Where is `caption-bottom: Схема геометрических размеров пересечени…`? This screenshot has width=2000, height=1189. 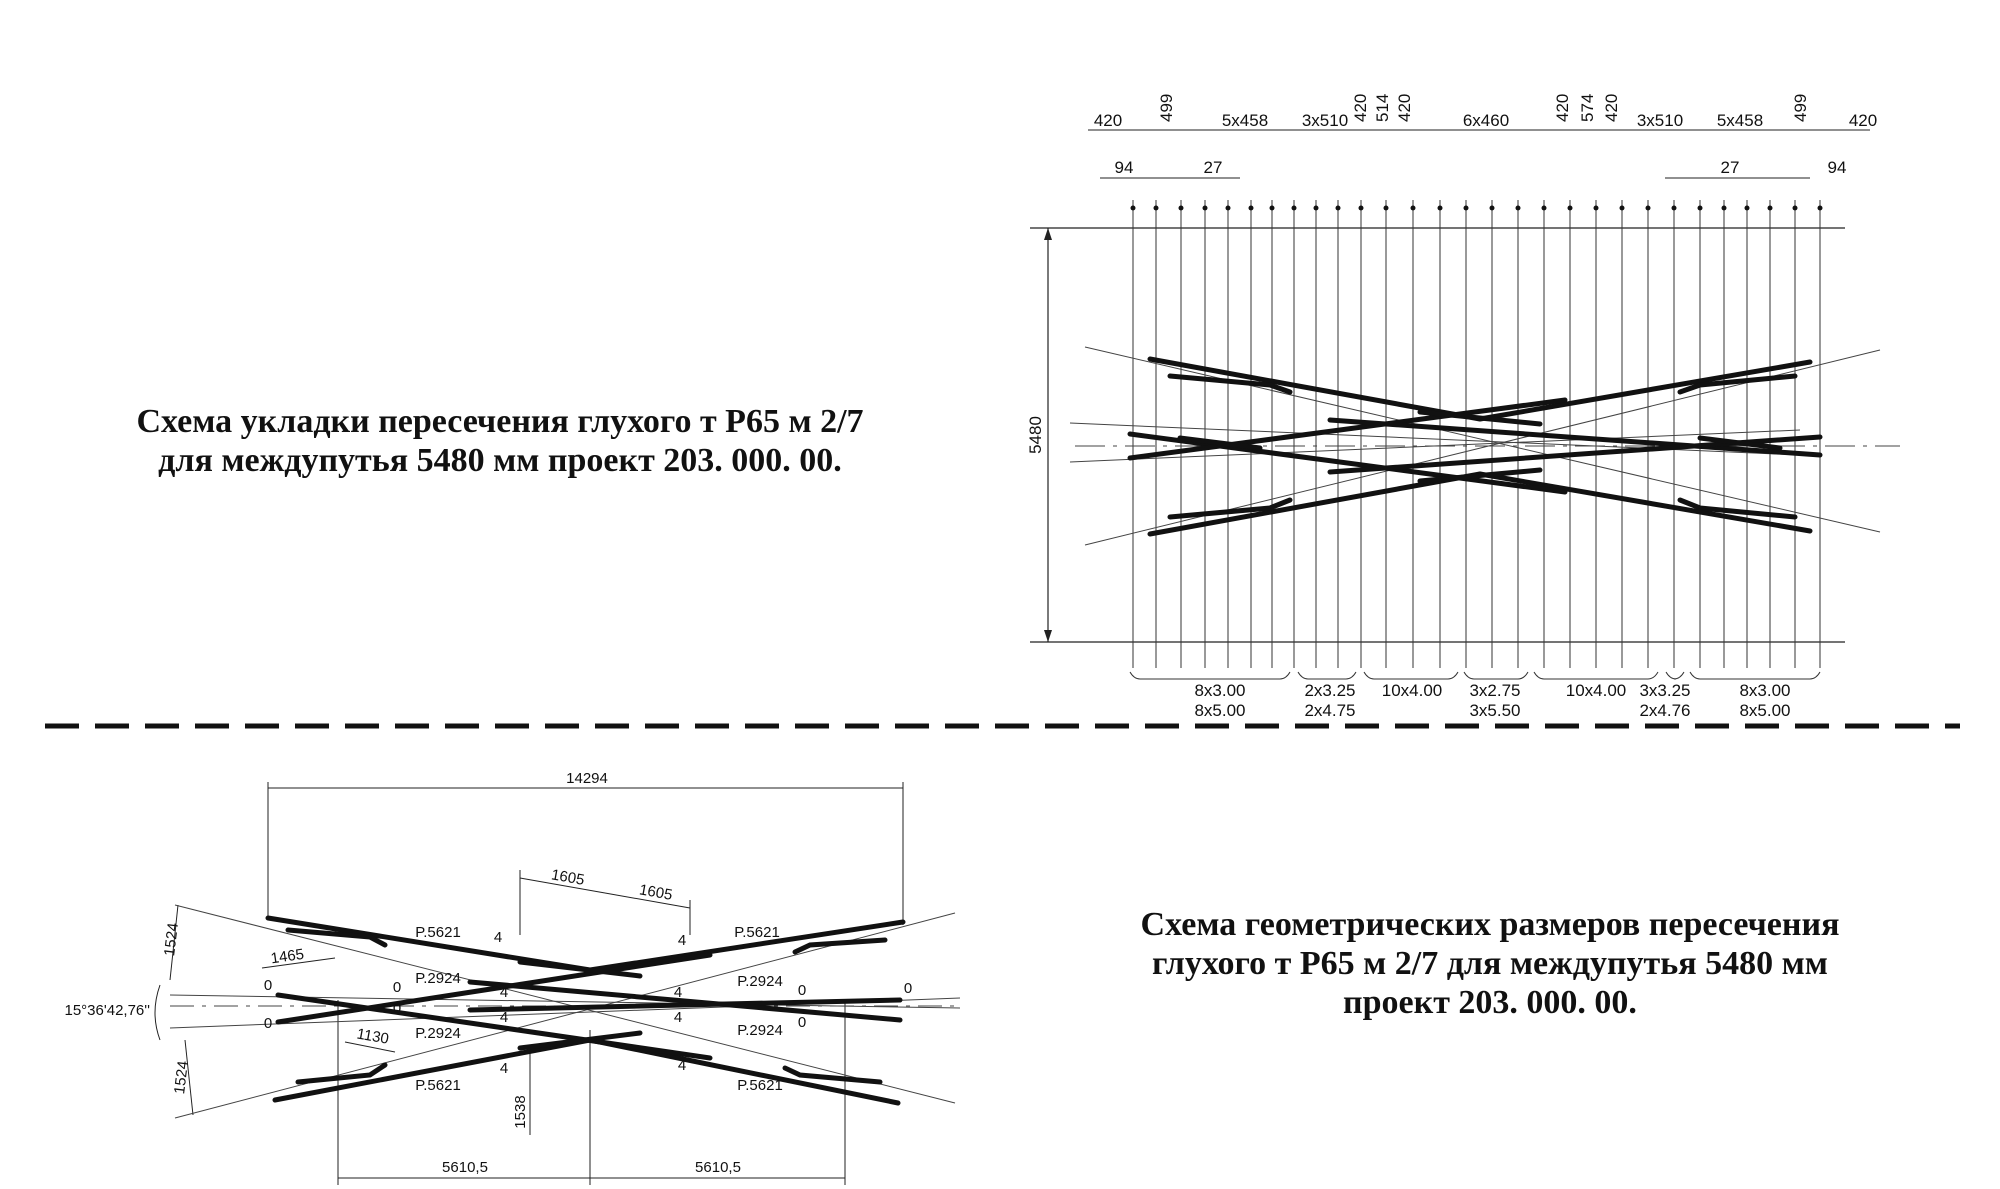
caption-bottom: Схема геометрических размеров пересечени… is located at coordinates (1490, 963).